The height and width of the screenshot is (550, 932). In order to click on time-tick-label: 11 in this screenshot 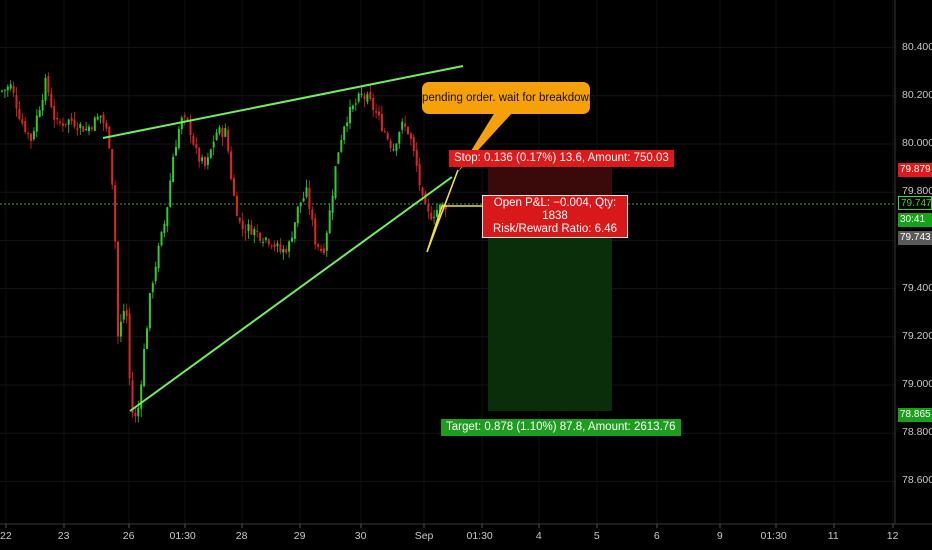, I will do `click(833, 536)`.